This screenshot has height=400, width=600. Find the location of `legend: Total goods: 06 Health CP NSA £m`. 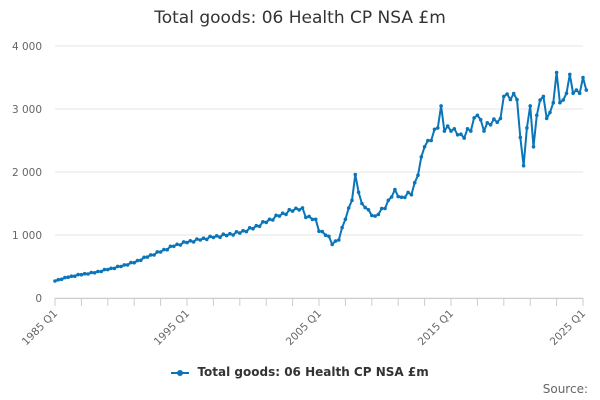

legend: Total goods: 06 Health CP NSA £m is located at coordinates (300, 372).